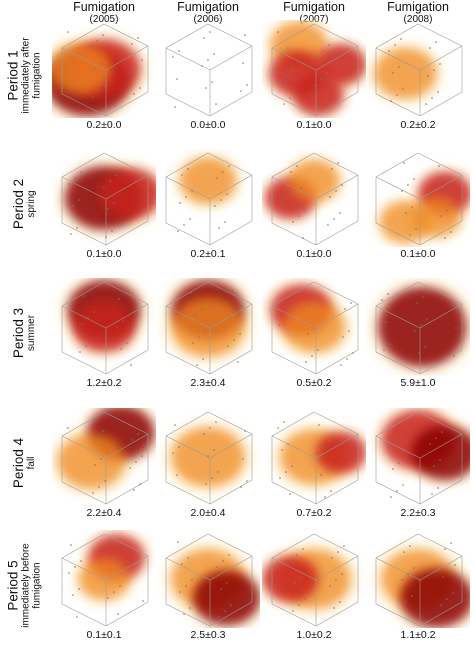 The width and height of the screenshot is (474, 653). I want to click on density-cube-panel: 2.0±0.4, so click(208, 463).